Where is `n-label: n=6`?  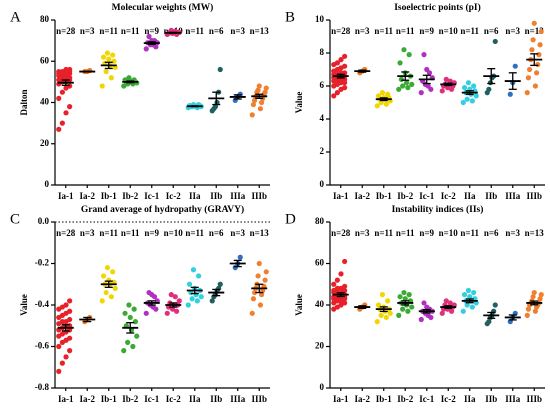 n-label: n=6 is located at coordinates (216, 31).